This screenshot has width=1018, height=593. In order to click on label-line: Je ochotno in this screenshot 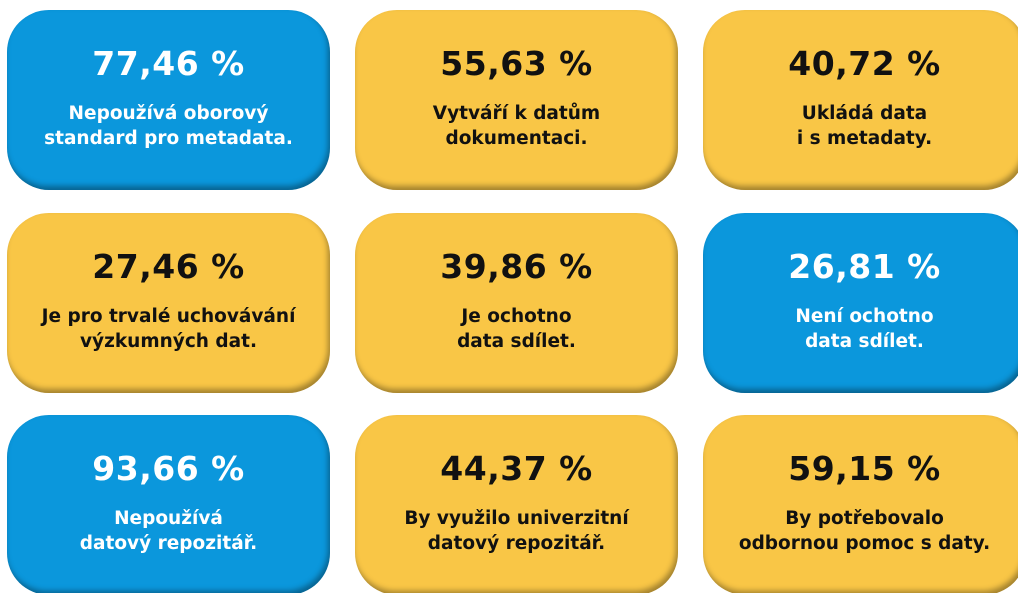, I will do `click(516, 316)`.